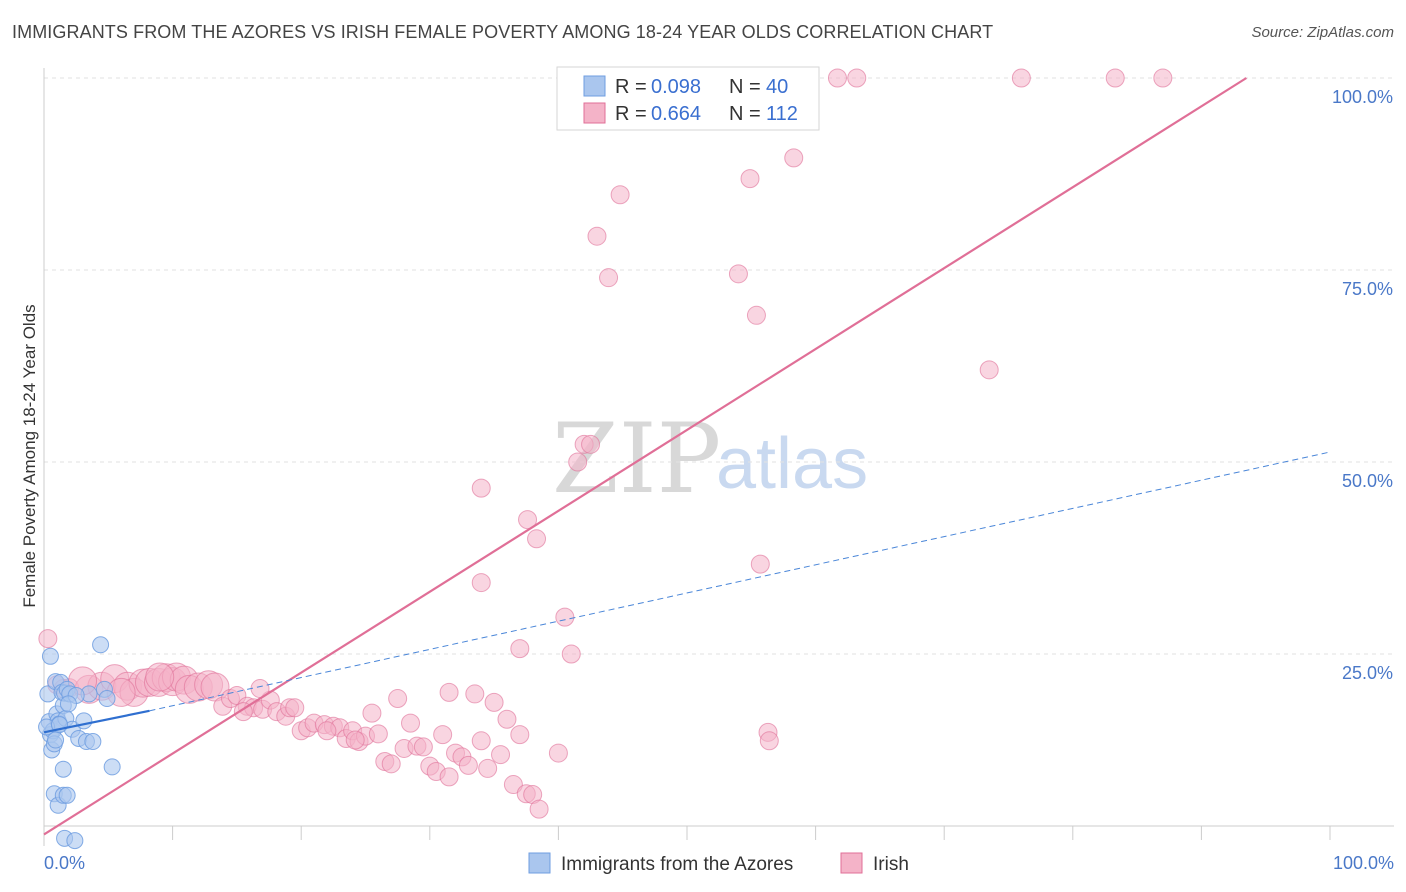 The width and height of the screenshot is (1406, 892). What do you see at coordinates (79, 743) in the screenshot?
I see `series-azores-points` at bounding box center [79, 743].